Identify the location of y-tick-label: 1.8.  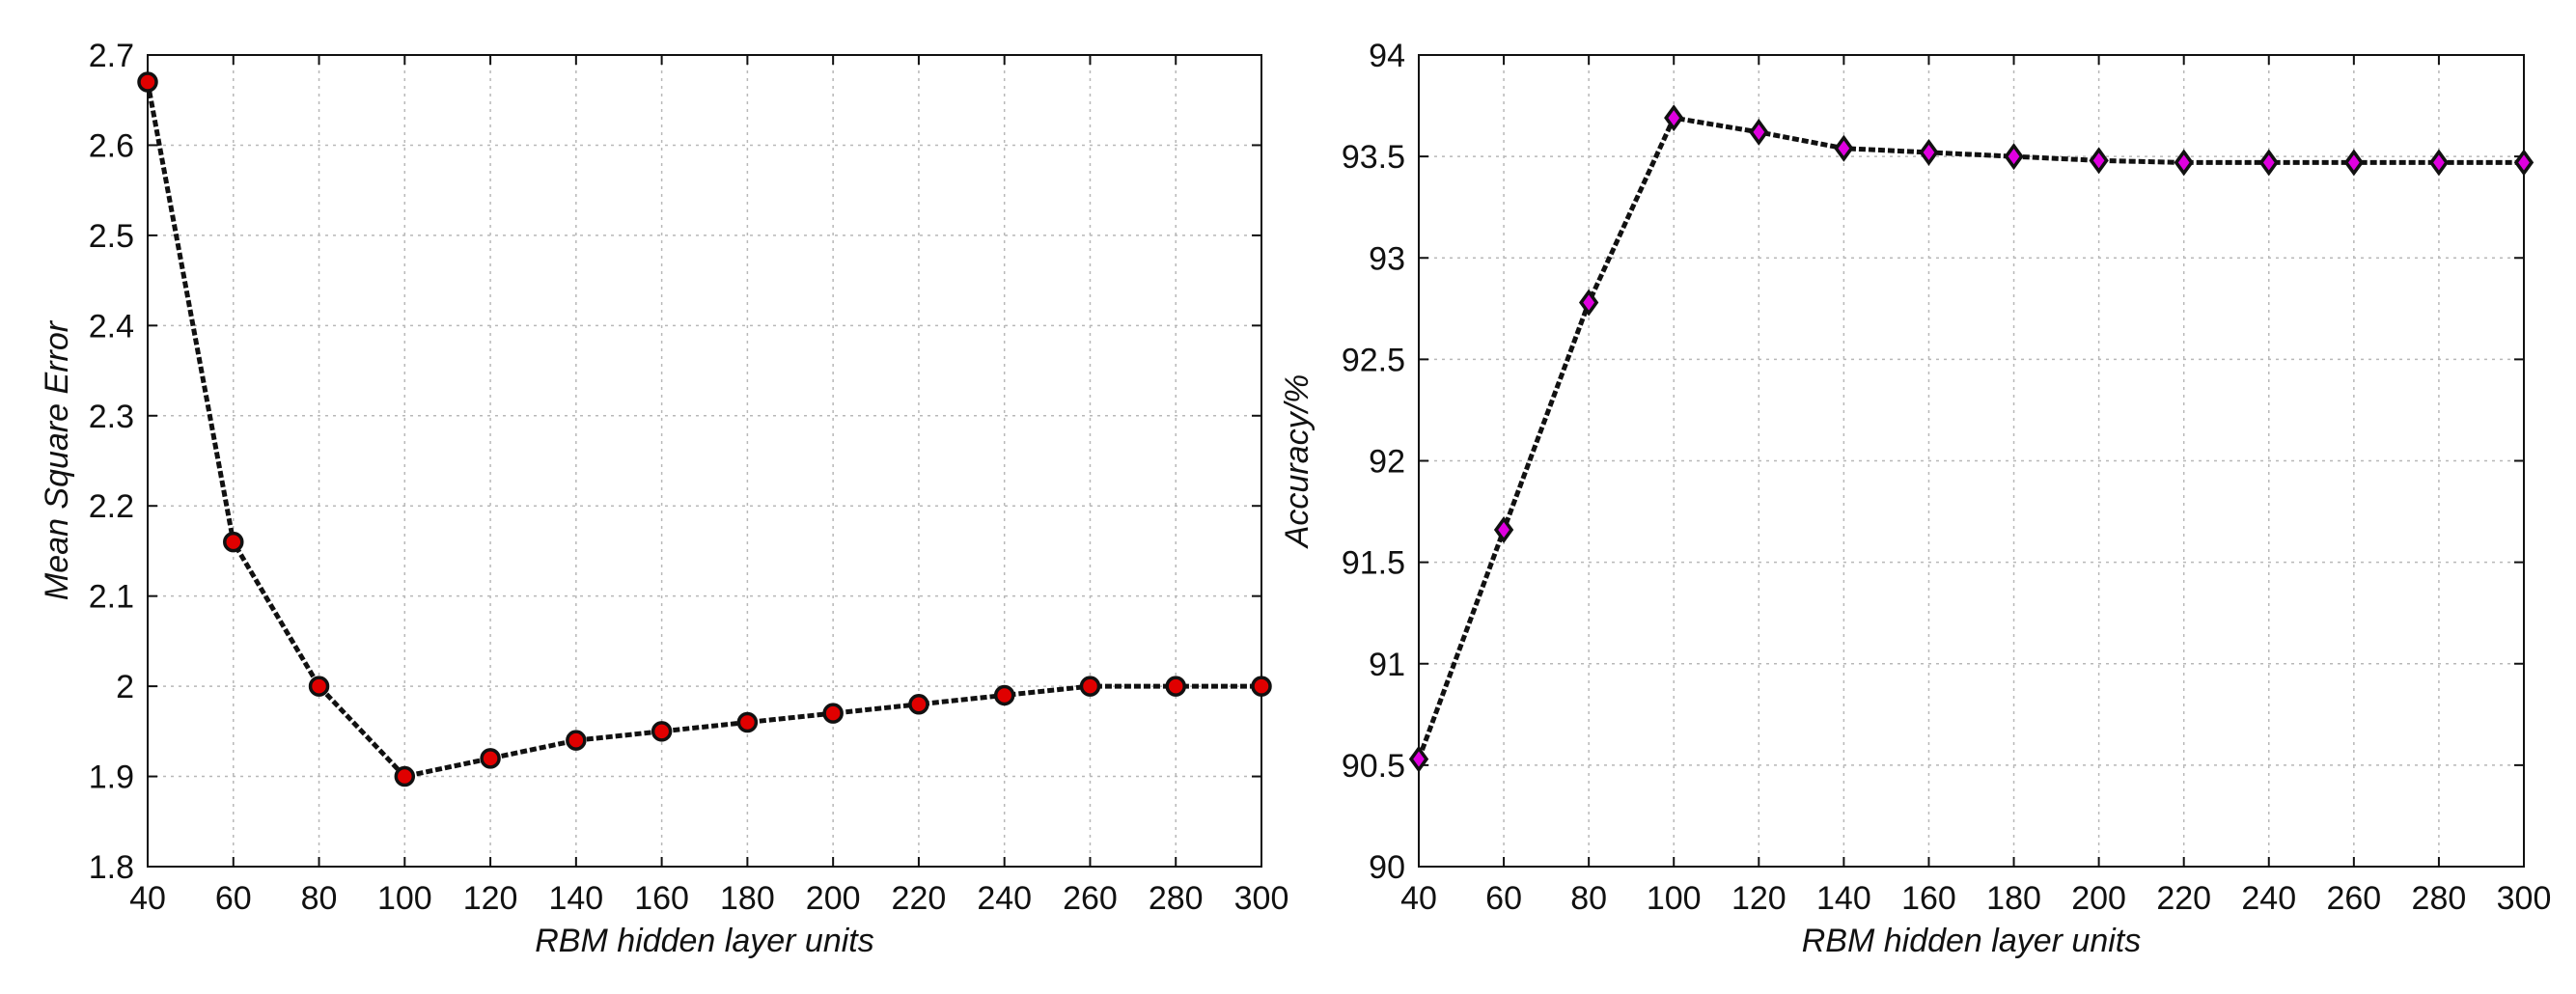
(111, 867).